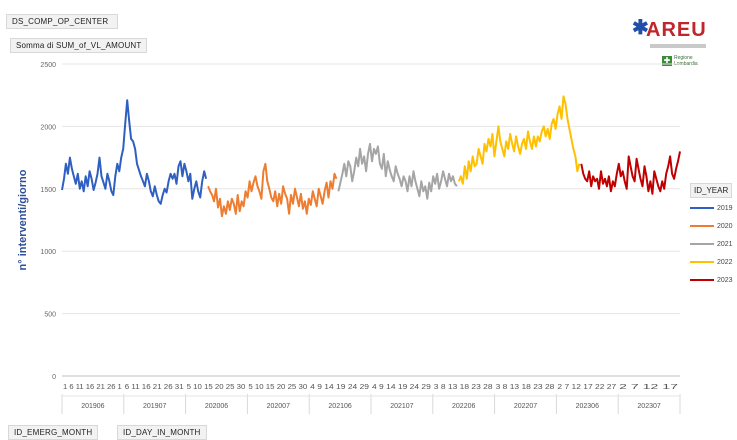 The height and width of the screenshot is (440, 737). I want to click on legend-item-2022: 2022, so click(711, 262).